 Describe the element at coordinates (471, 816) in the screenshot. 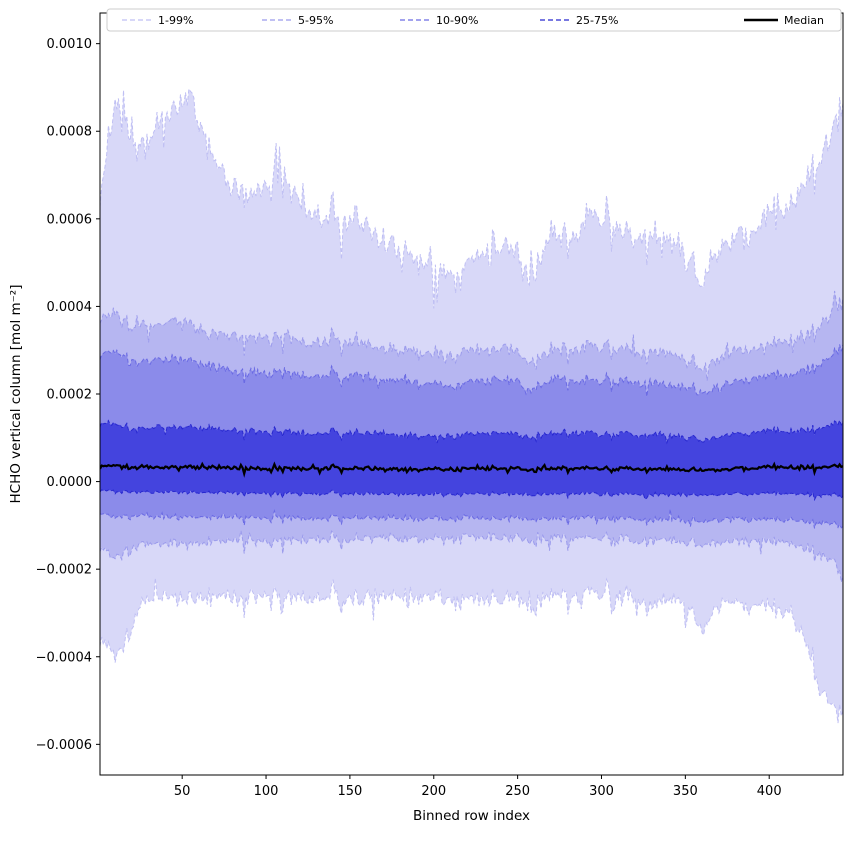

I see `x-axis-label: Binned row index` at that location.